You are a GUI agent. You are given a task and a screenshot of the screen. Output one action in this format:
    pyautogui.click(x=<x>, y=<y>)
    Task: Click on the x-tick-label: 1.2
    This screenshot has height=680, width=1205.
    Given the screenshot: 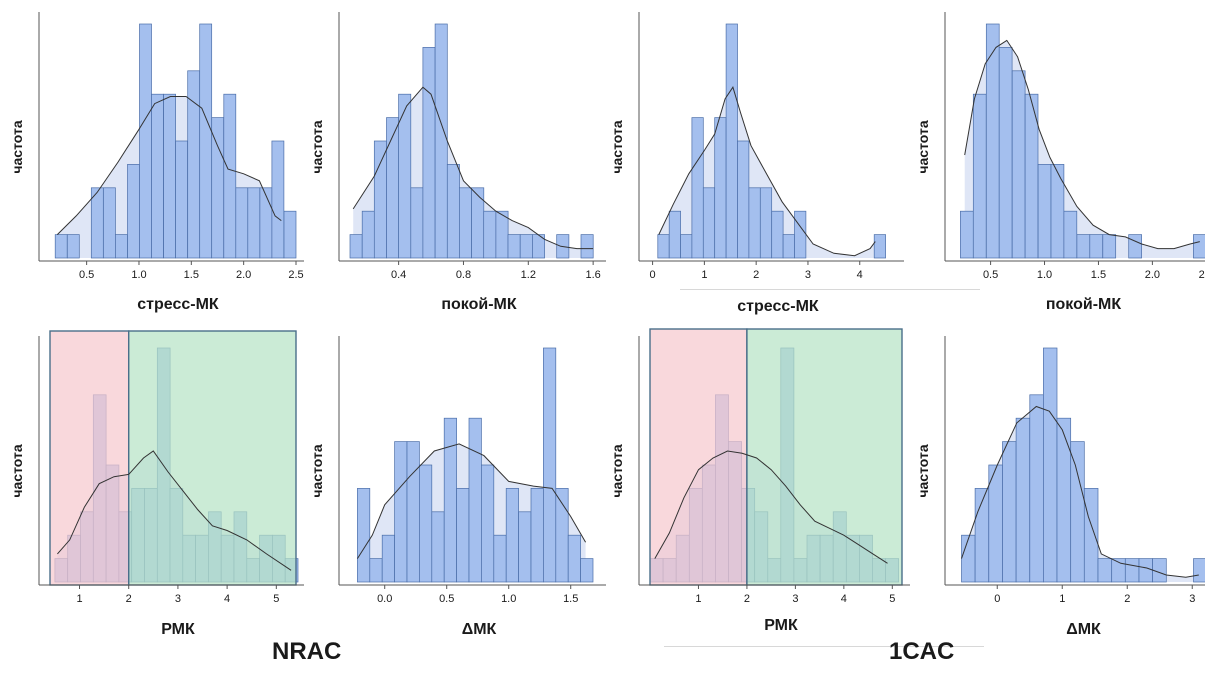 What is the action you would take?
    pyautogui.click(x=528, y=275)
    